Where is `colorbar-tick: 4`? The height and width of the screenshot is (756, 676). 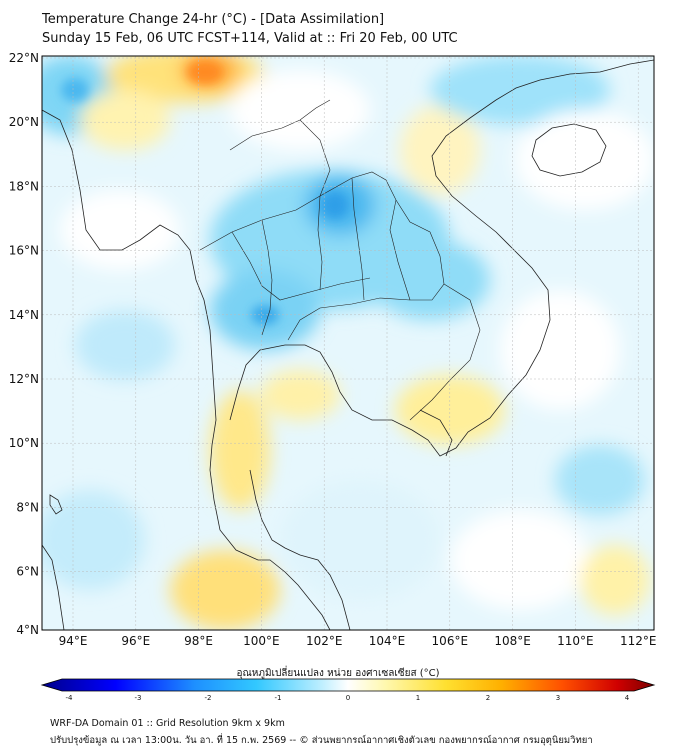
colorbar-tick: 4 is located at coordinates (627, 698).